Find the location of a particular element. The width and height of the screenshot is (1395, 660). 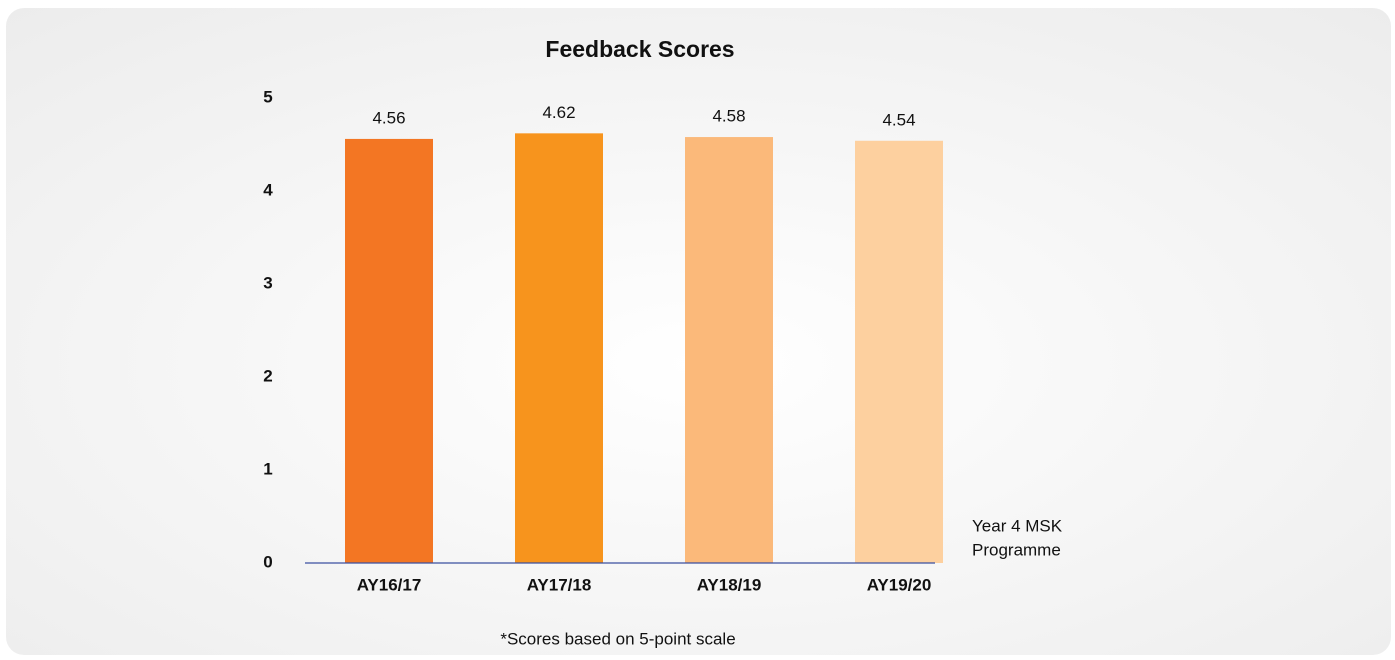

y-tick-label: 2 is located at coordinates (267, 375).